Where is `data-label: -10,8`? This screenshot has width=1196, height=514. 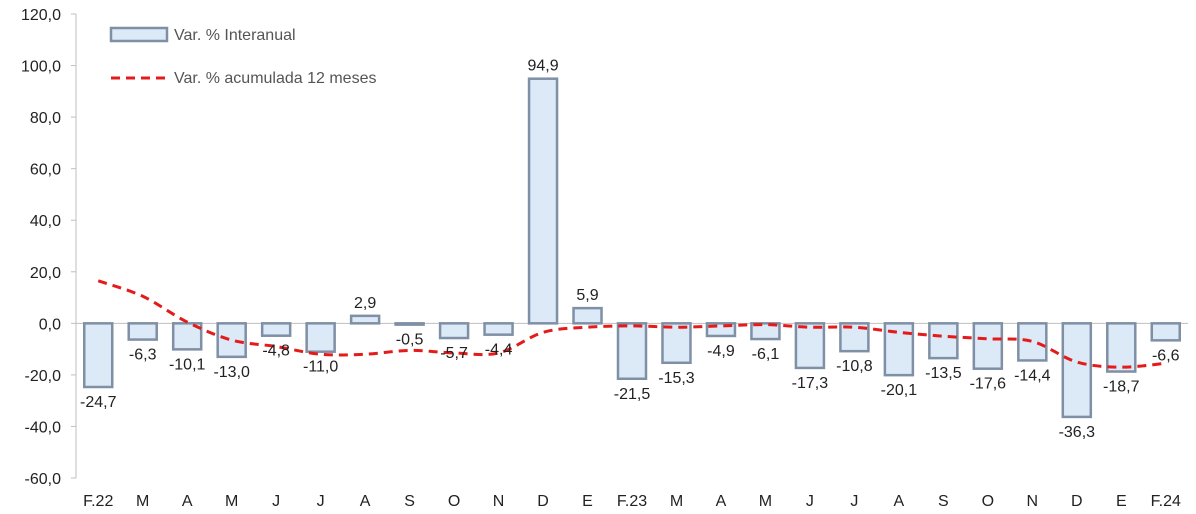 data-label: -10,8 is located at coordinates (854, 366).